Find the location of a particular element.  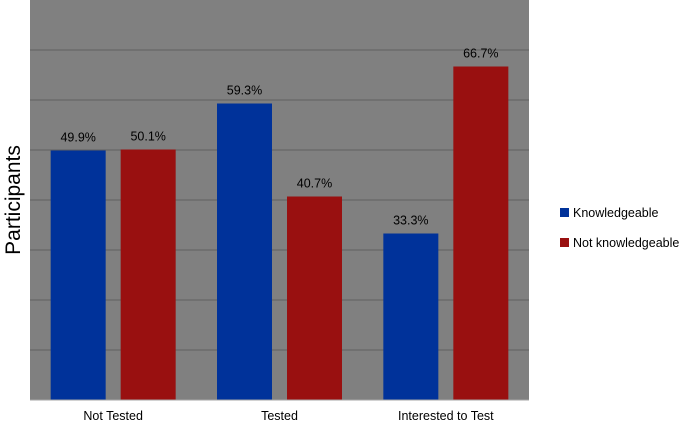

category-labels: Not Tested Tested Interested to Test is located at coordinates (288, 416).